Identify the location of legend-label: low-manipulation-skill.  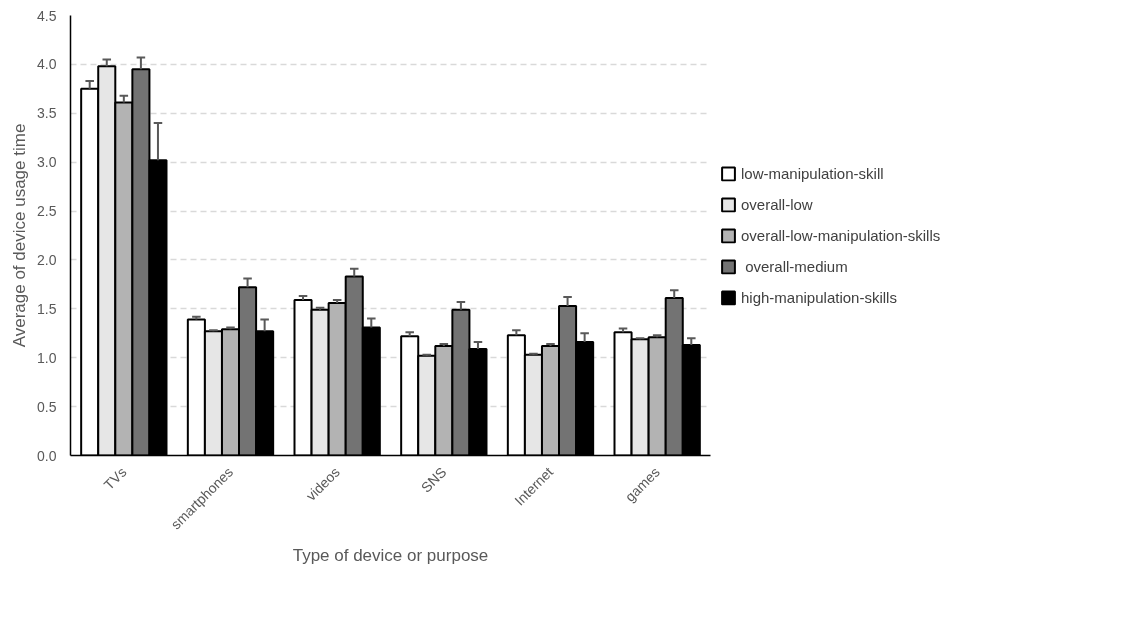
(812, 173).